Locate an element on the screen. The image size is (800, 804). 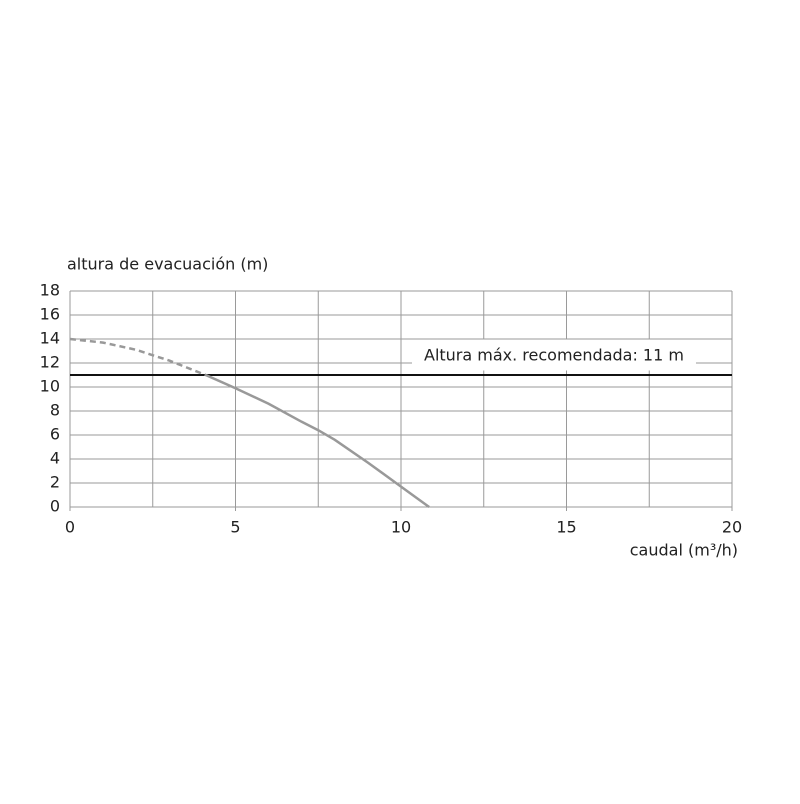
y-tick-label: 16 is located at coordinates (50, 314).